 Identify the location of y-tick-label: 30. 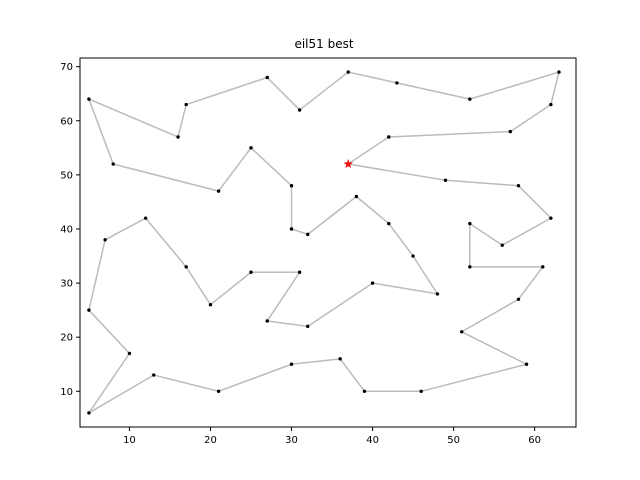
(66, 284).